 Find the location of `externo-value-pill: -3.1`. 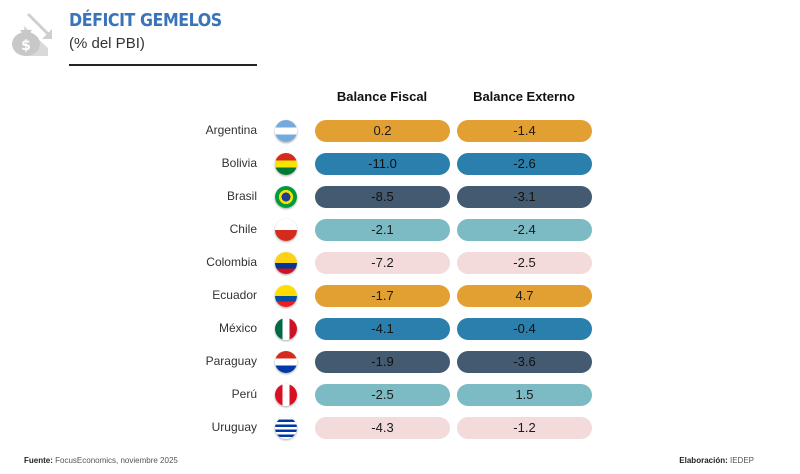

externo-value-pill: -3.1 is located at coordinates (524, 197).